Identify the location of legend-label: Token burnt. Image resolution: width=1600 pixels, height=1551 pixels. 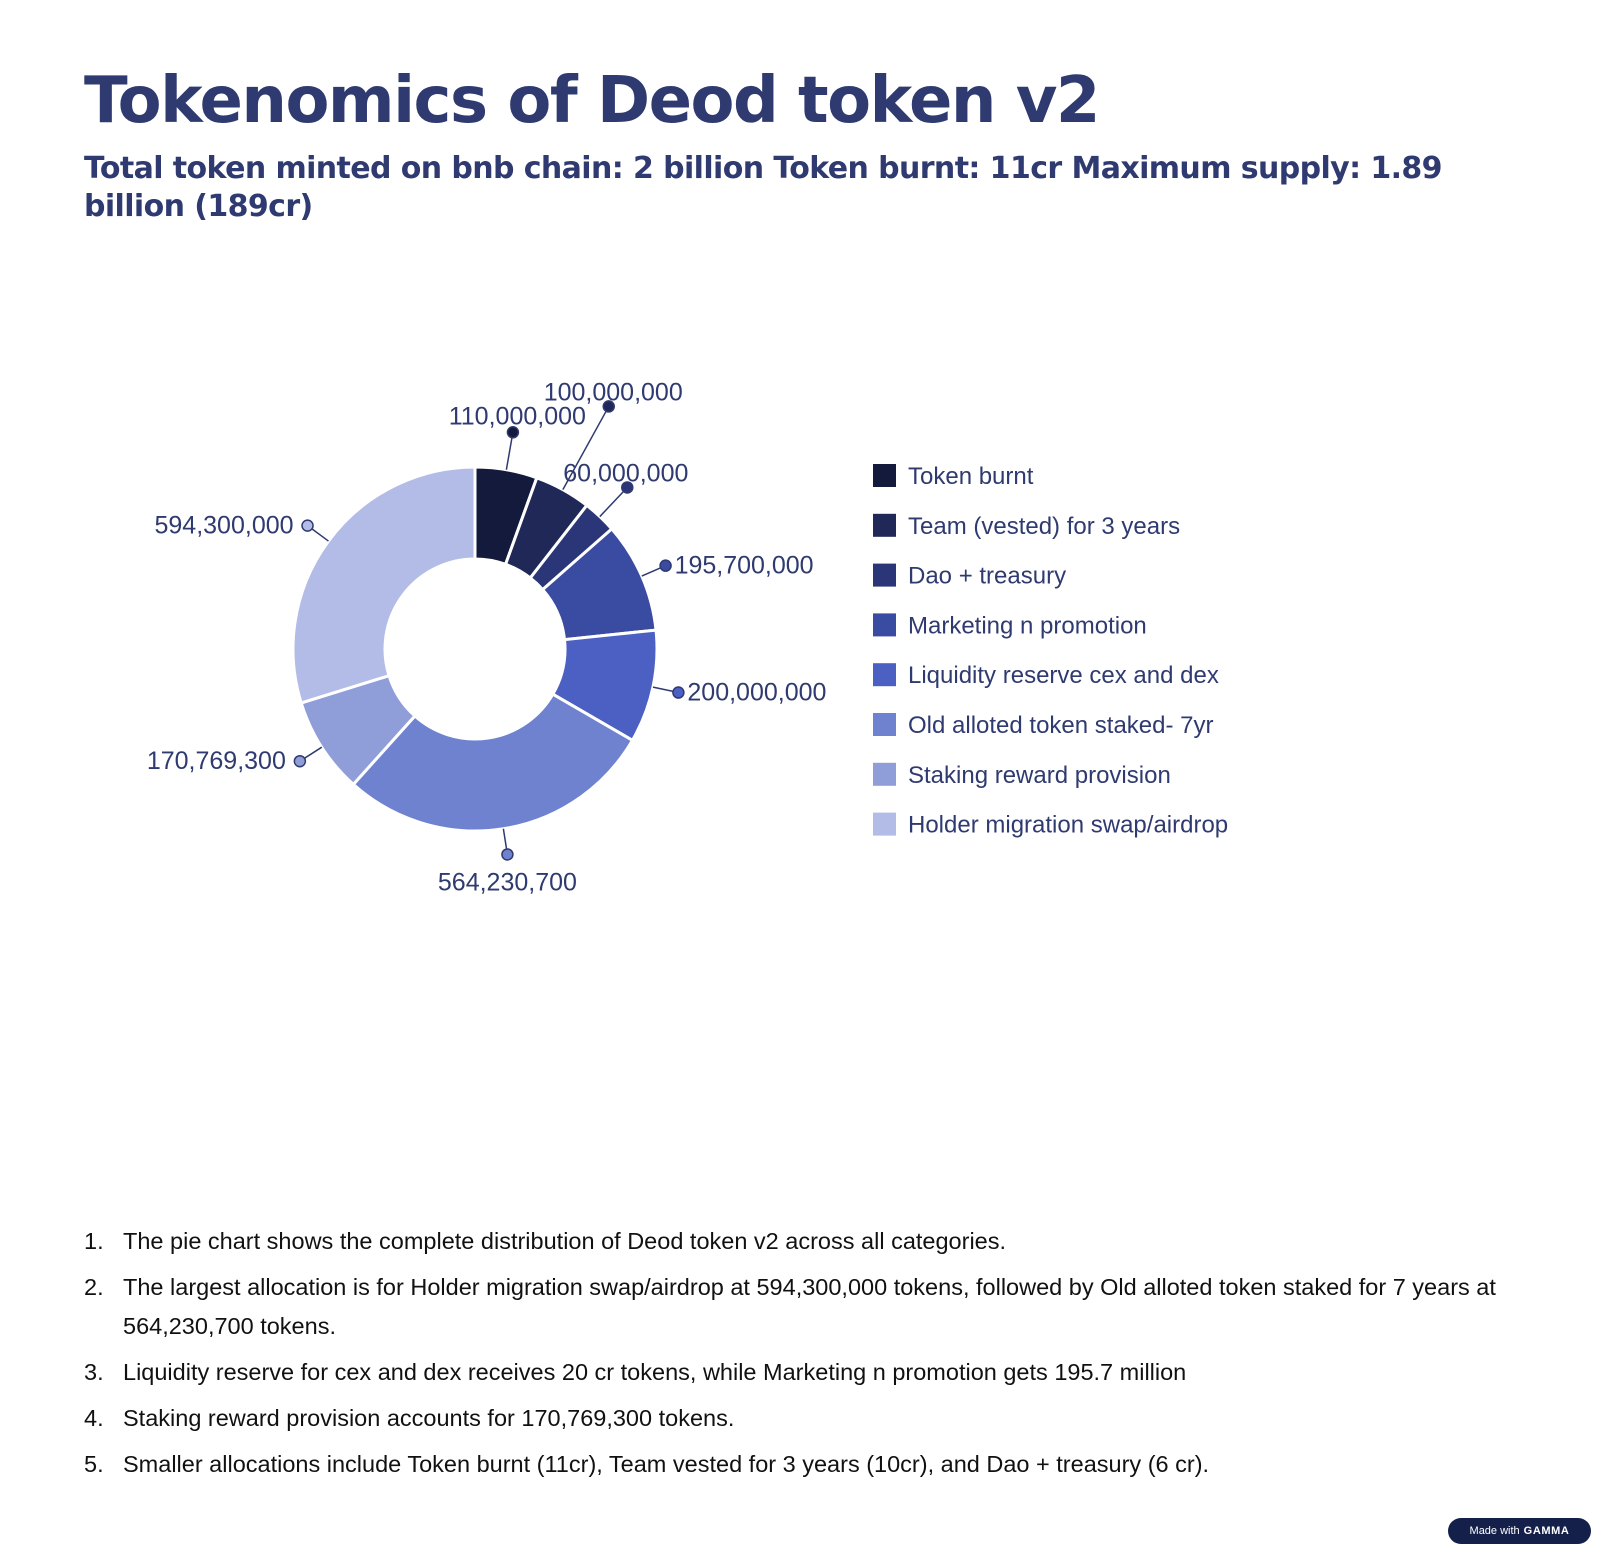
(971, 476).